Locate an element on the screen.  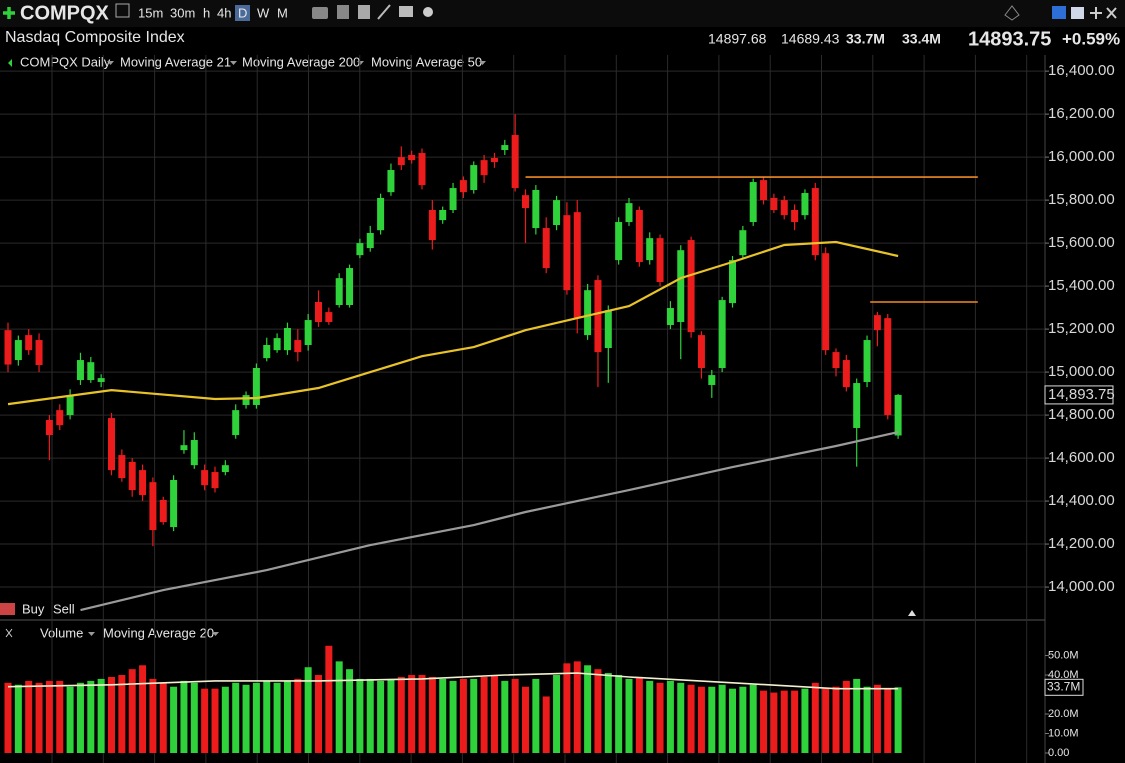
interval: 4h is located at coordinates (224, 12).